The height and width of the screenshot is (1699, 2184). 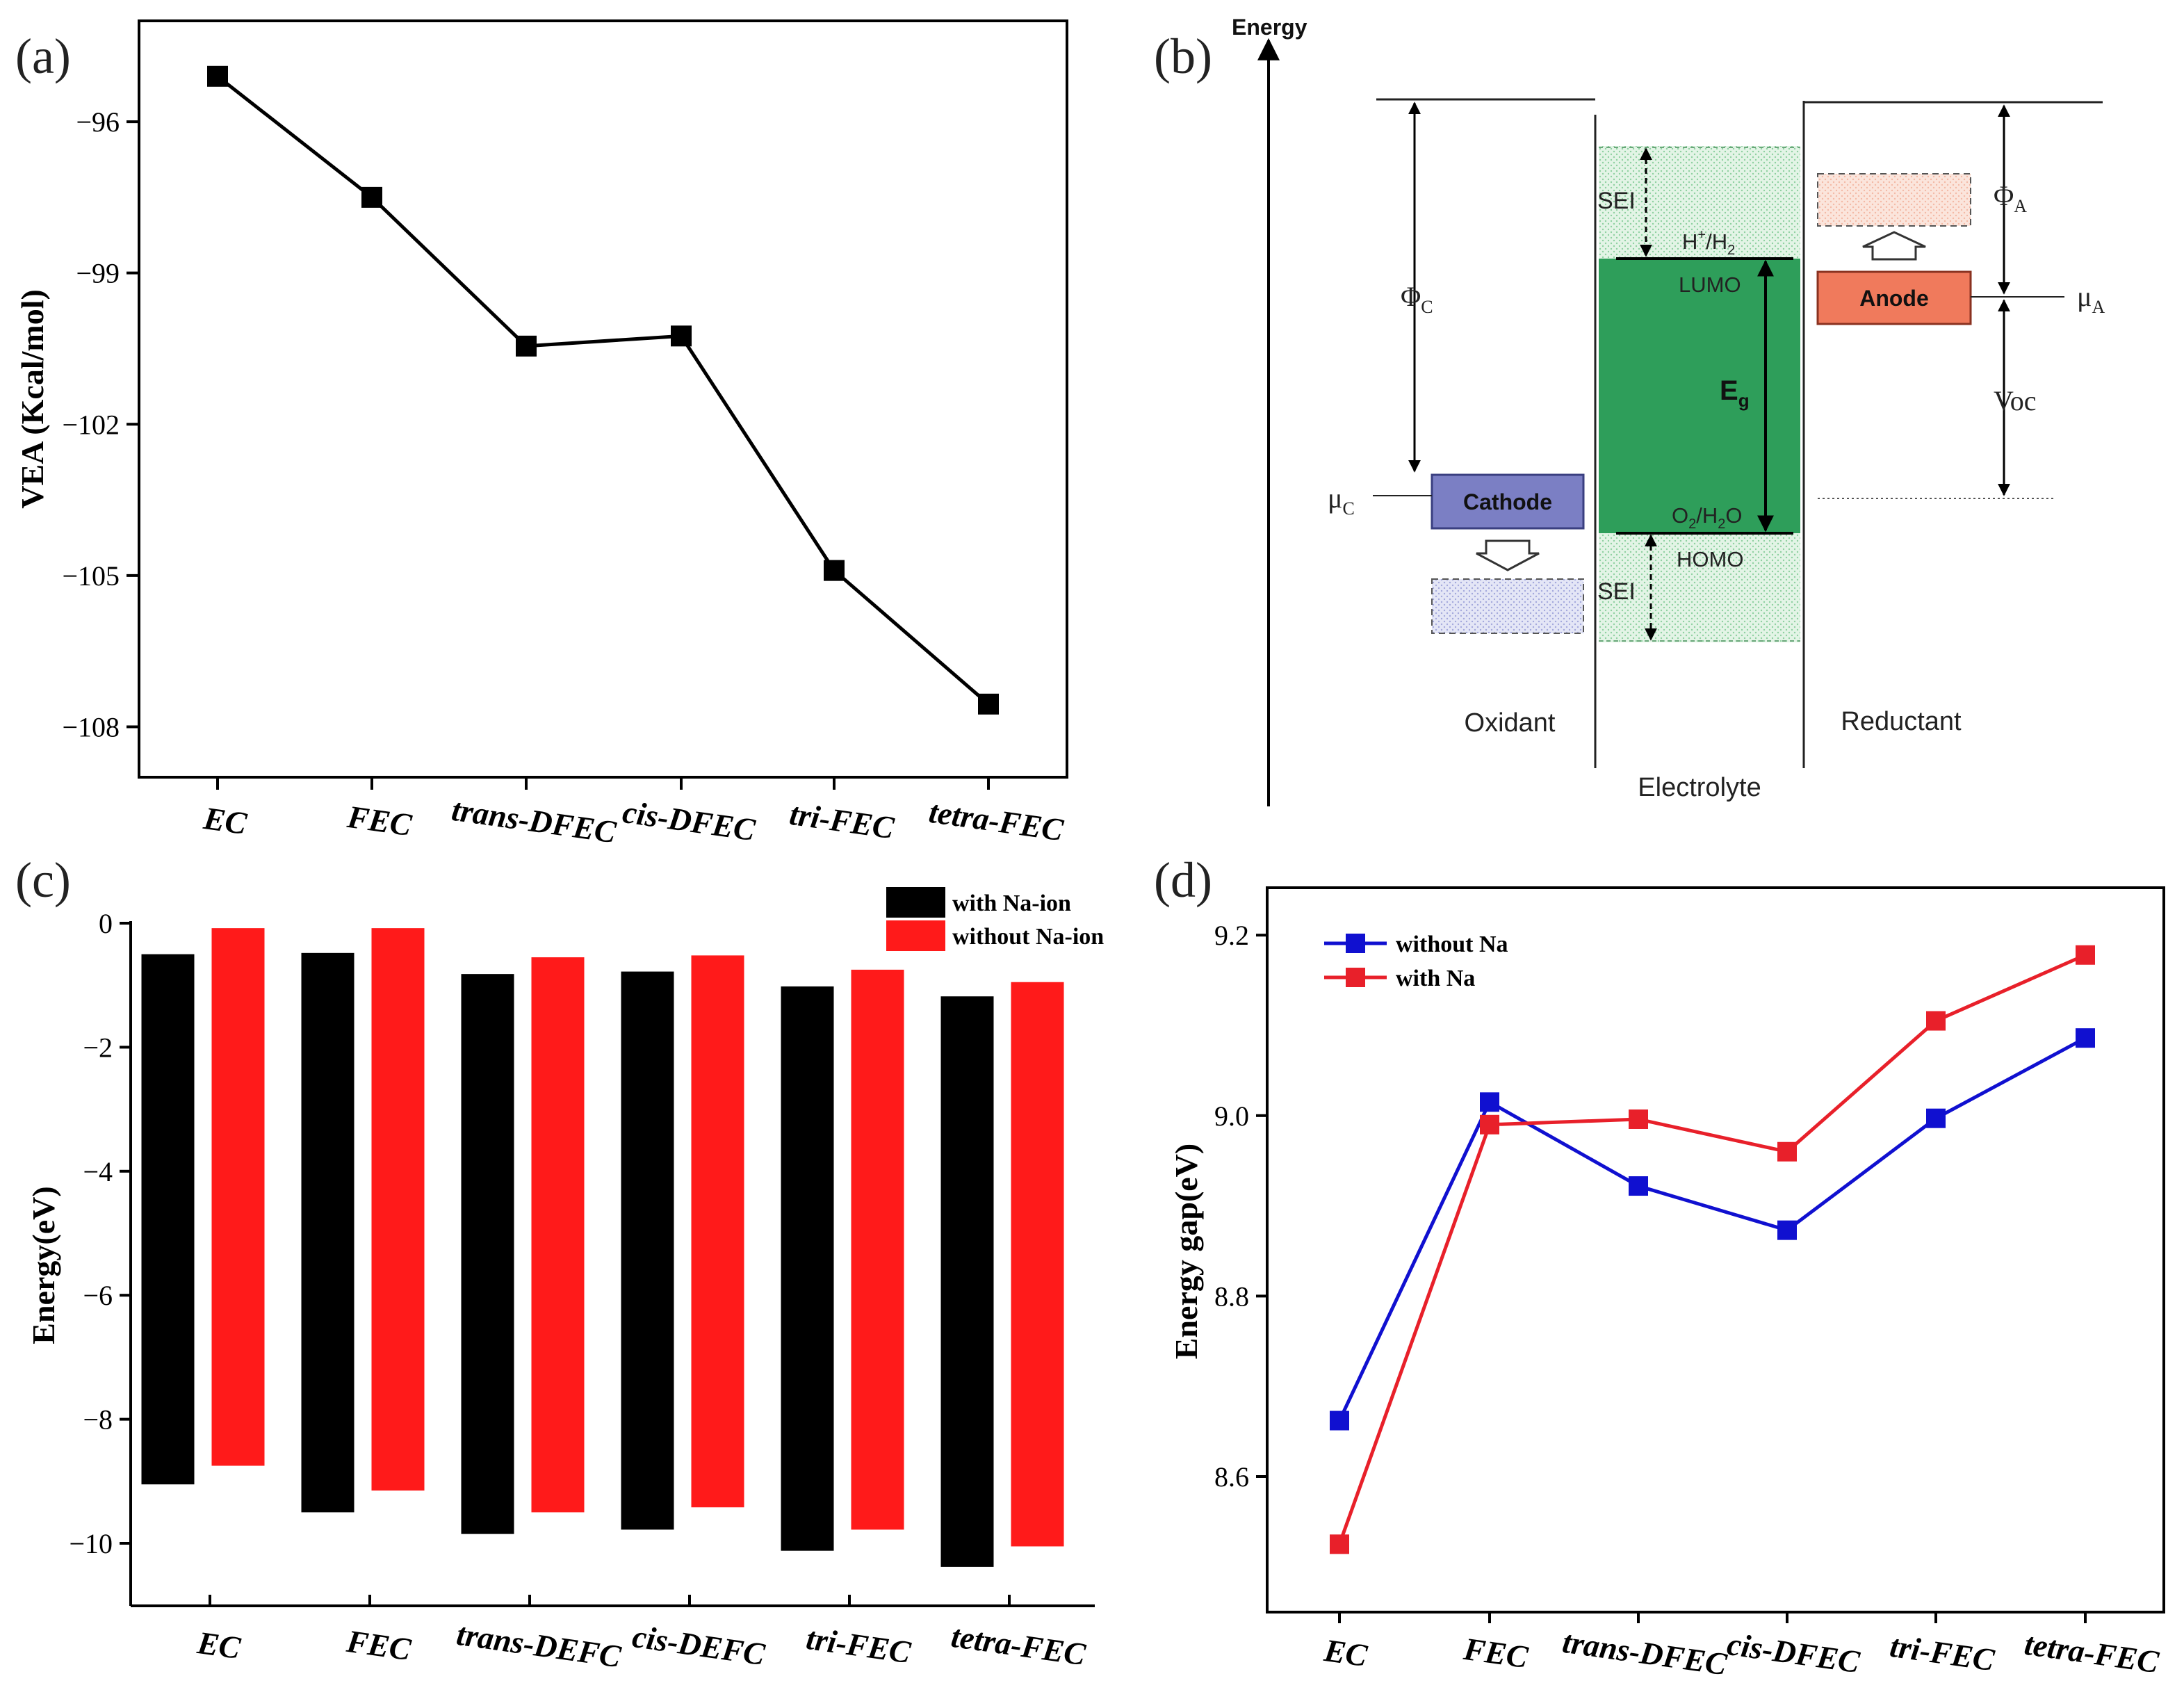 I want to click on chart-a-ytick-label: −99, so click(x=98, y=273).